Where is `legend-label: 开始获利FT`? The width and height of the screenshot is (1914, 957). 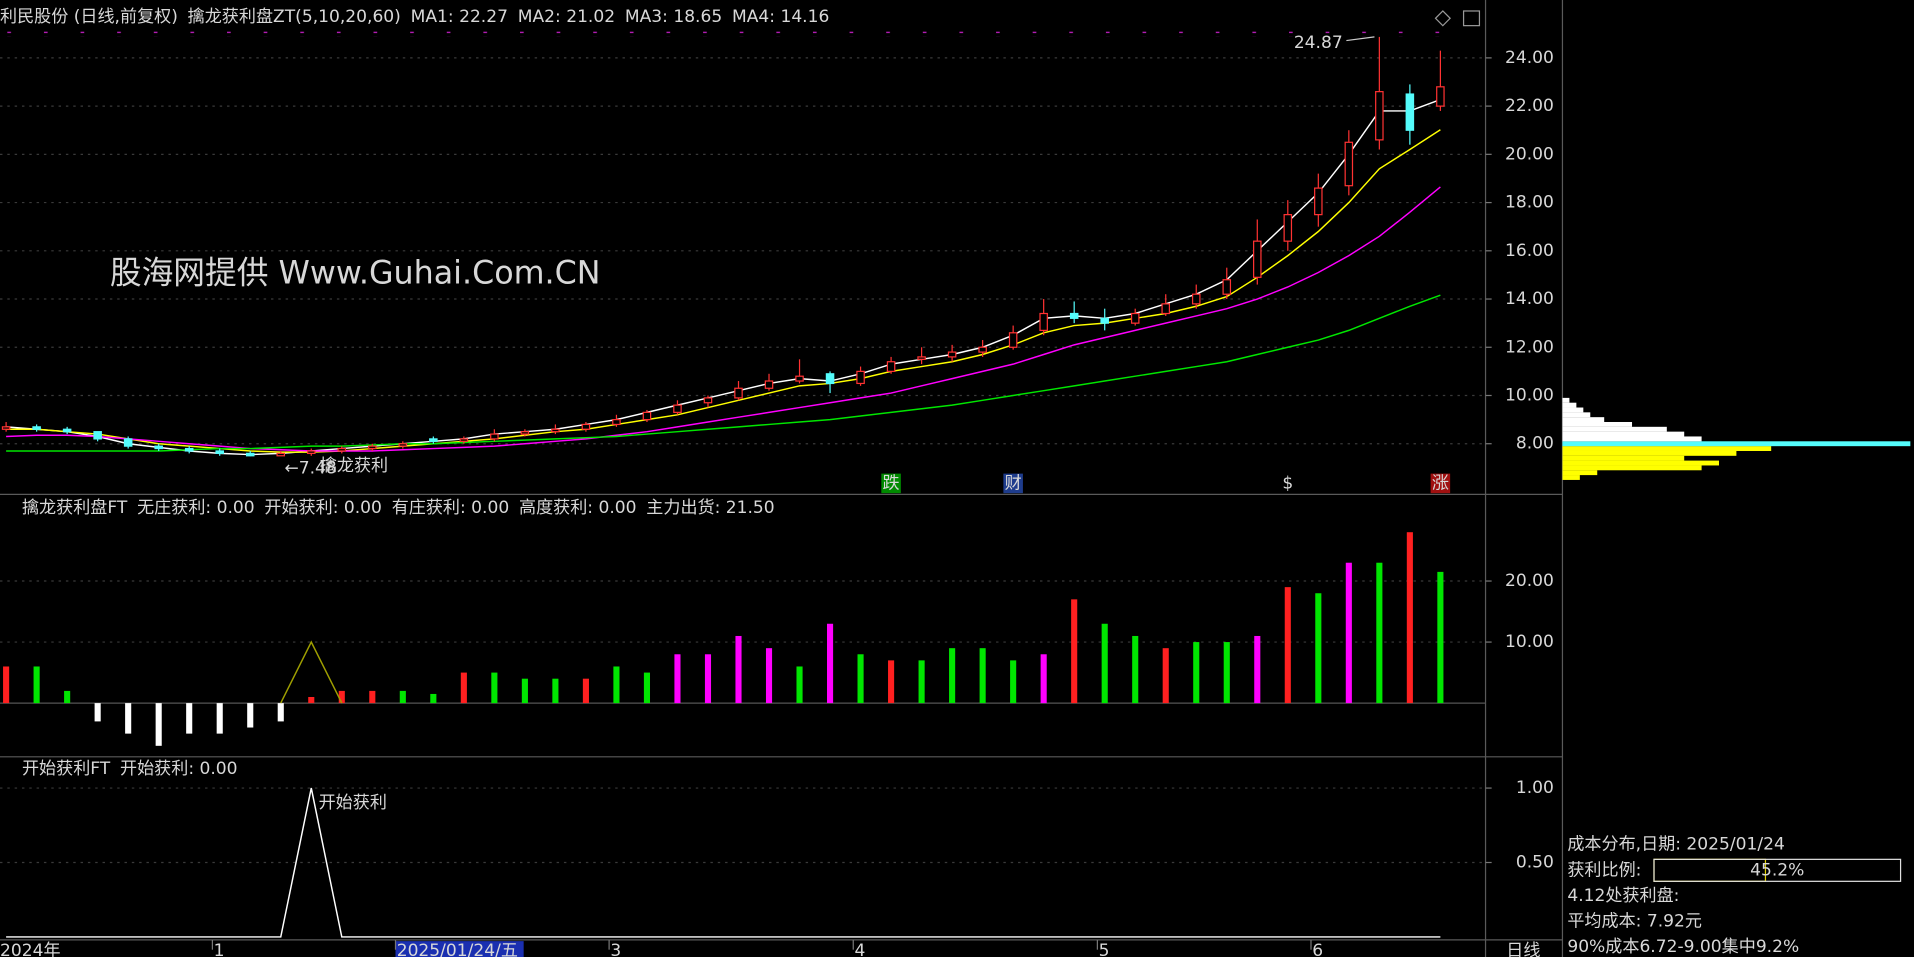 legend-label: 开始获利FT is located at coordinates (66, 769).